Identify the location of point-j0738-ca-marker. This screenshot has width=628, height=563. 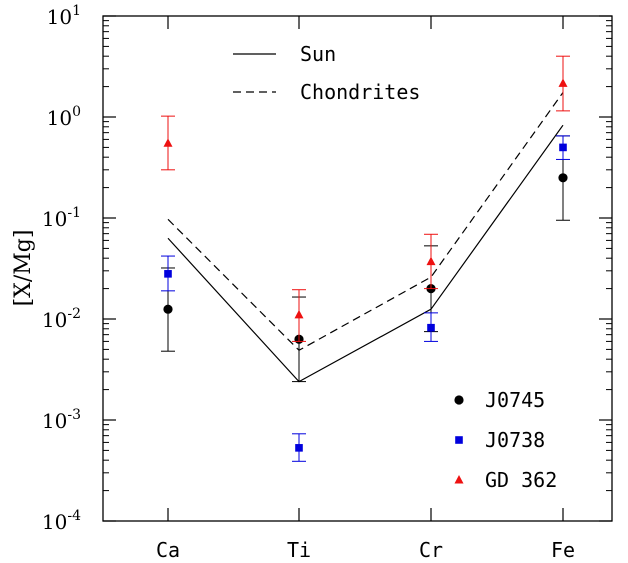
(168, 274).